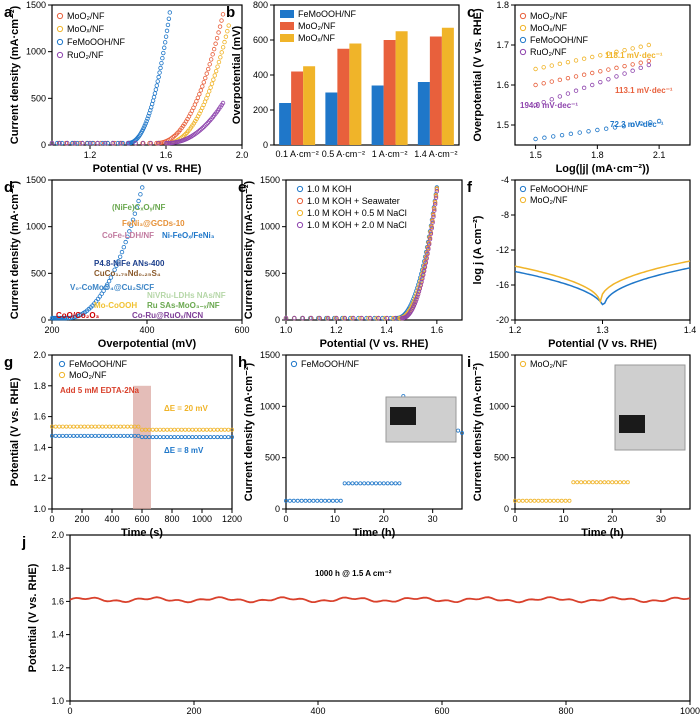  I want to click on panel-label: i, so click(469, 362).